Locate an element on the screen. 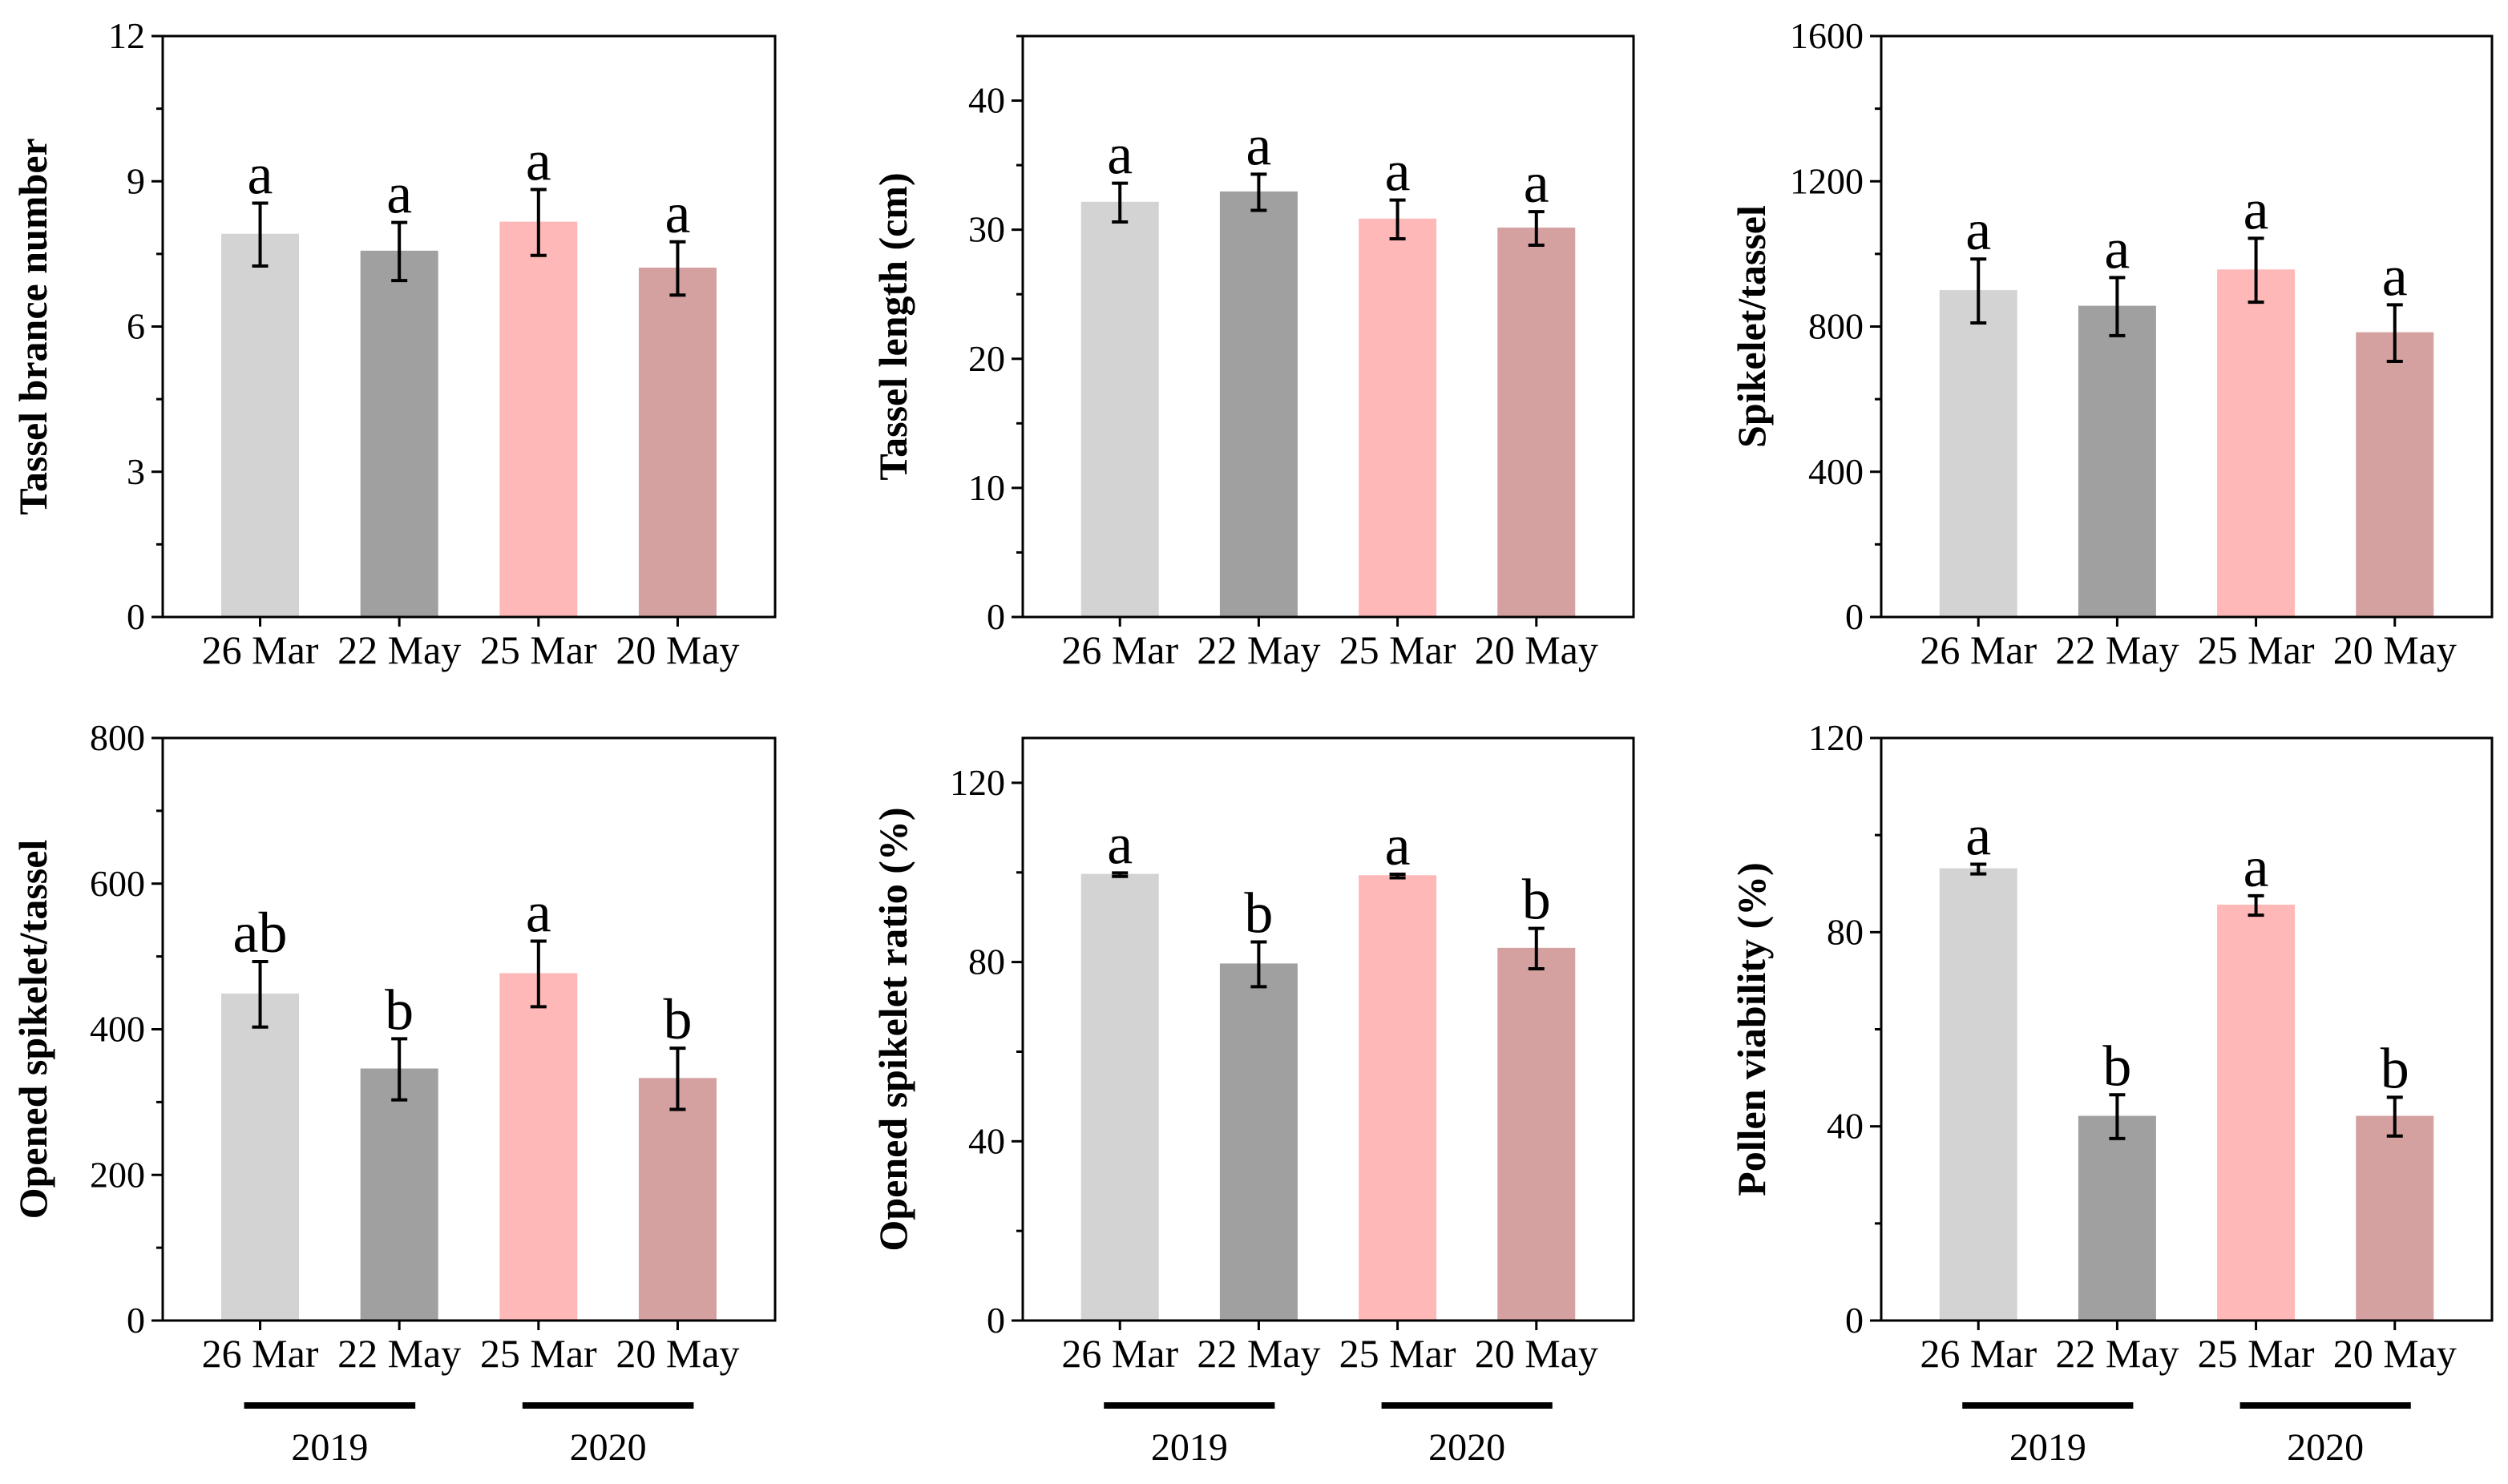 The image size is (2508, 1484). y-tick-label: 1600 is located at coordinates (1827, 35).